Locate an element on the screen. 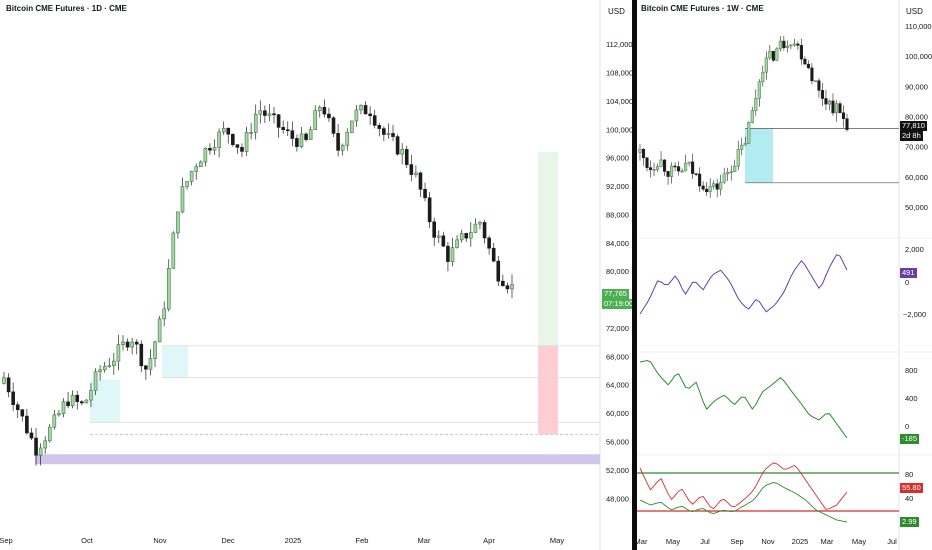  right-x-tick-label: Mar is located at coordinates (827, 541).